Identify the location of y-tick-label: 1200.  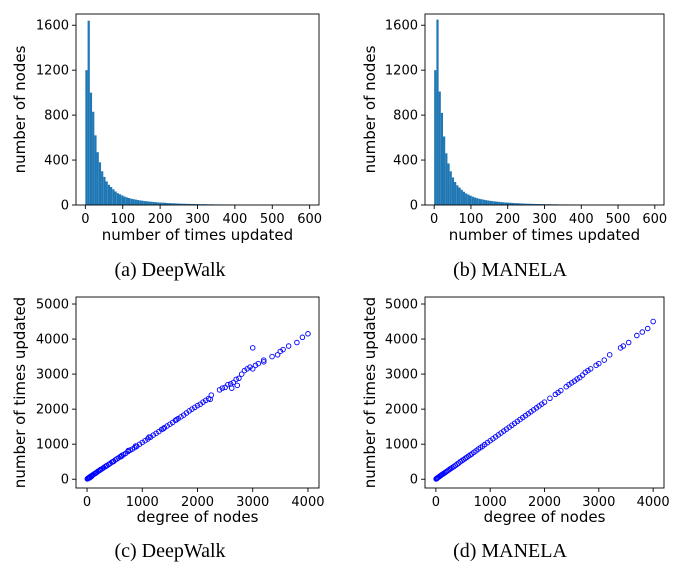
(52, 71).